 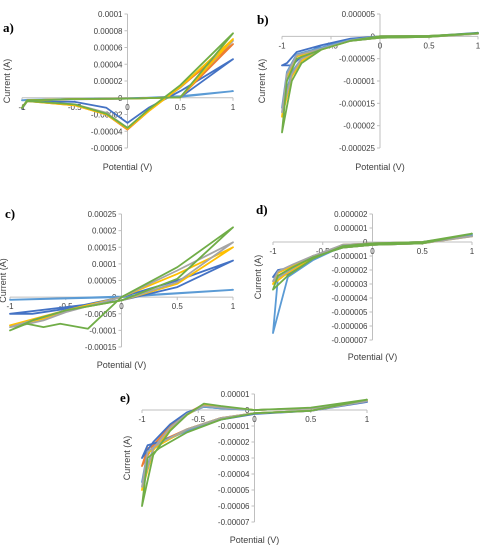 I want to click on y-tick-label: -0.000006, so click(x=349, y=326).